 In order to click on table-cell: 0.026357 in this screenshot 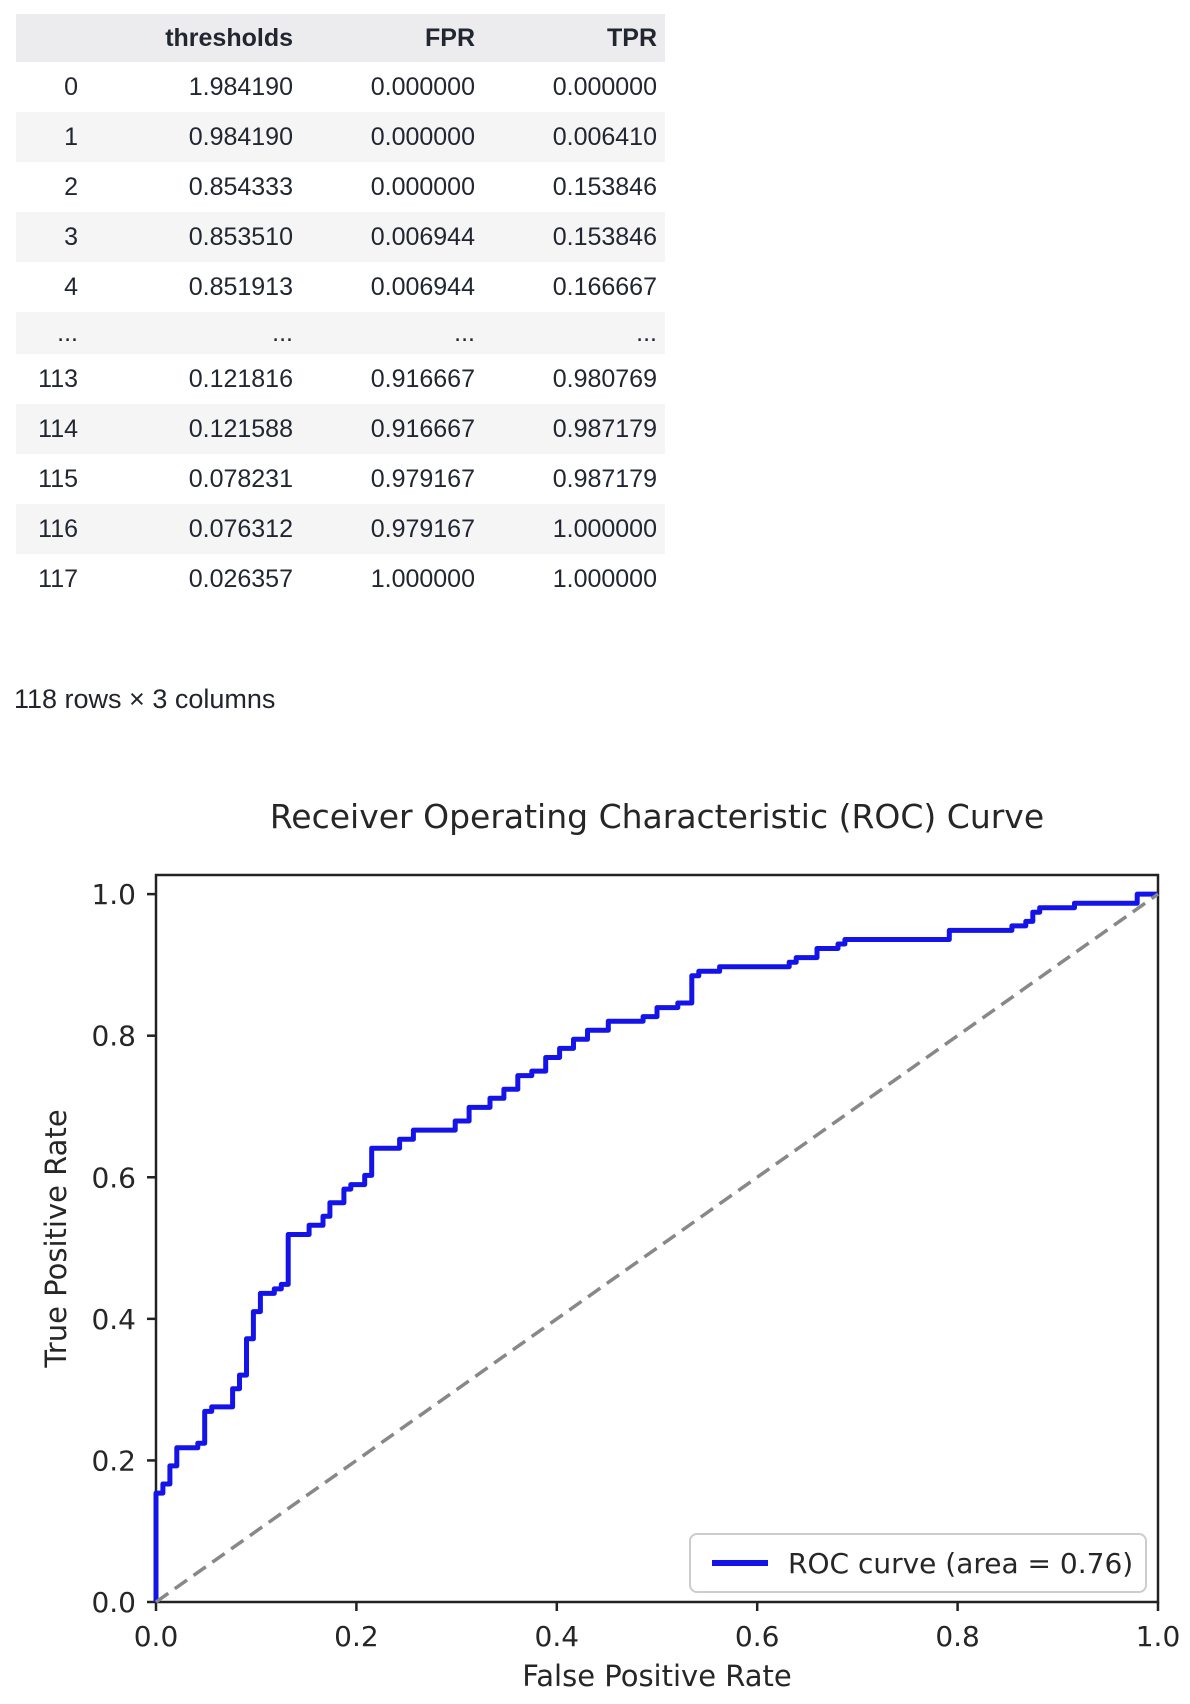, I will do `click(240, 578)`.